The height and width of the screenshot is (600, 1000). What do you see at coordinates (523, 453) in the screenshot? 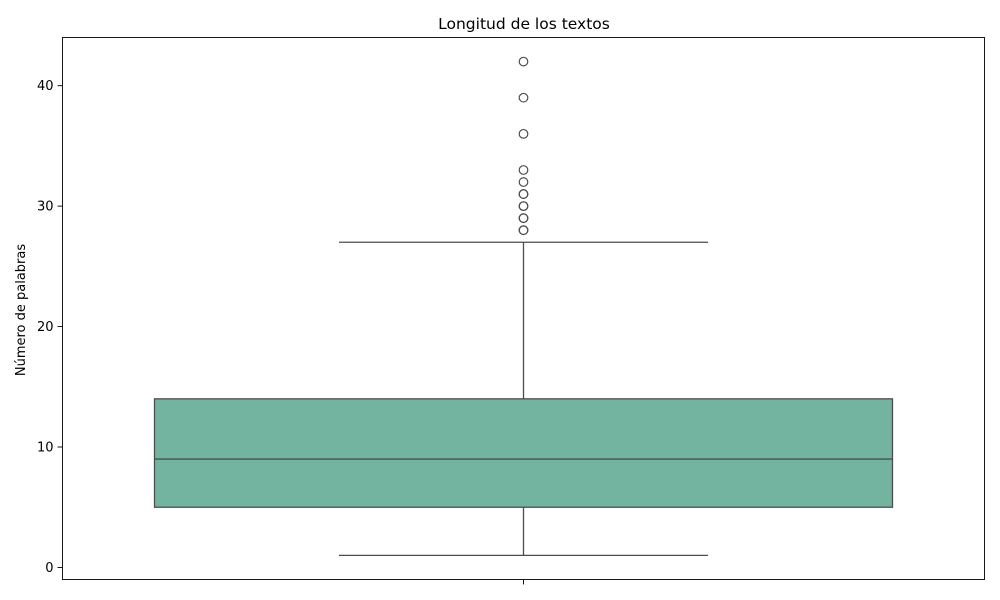
I see `interquartile-box` at bounding box center [523, 453].